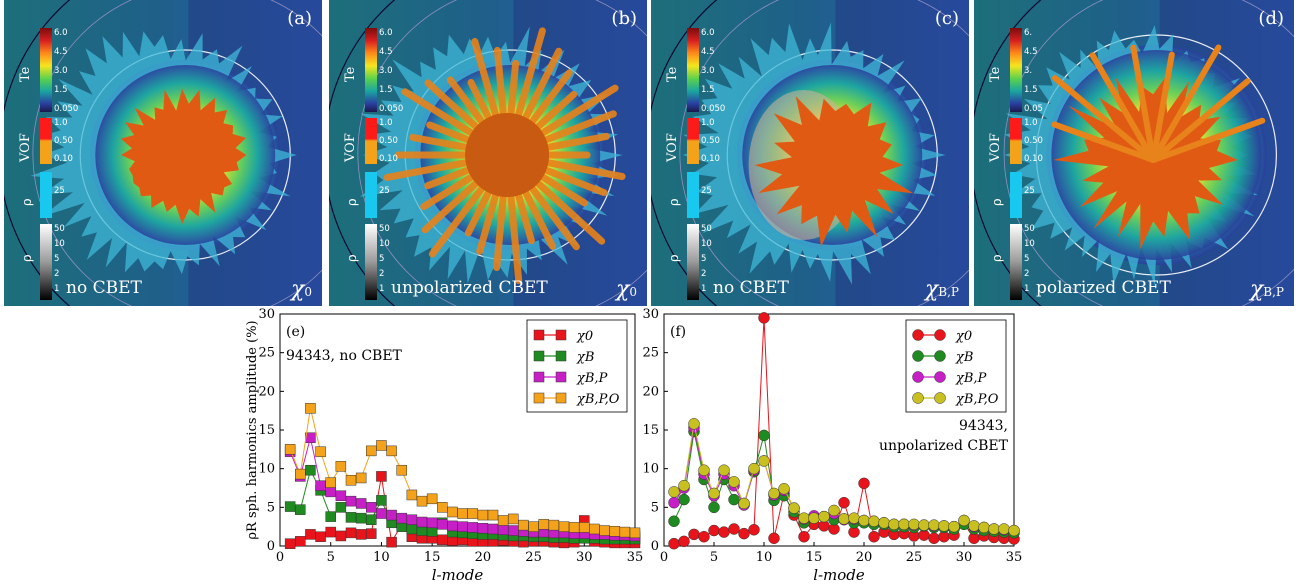  I want to click on y-tick-label: 0, so click(655, 546).